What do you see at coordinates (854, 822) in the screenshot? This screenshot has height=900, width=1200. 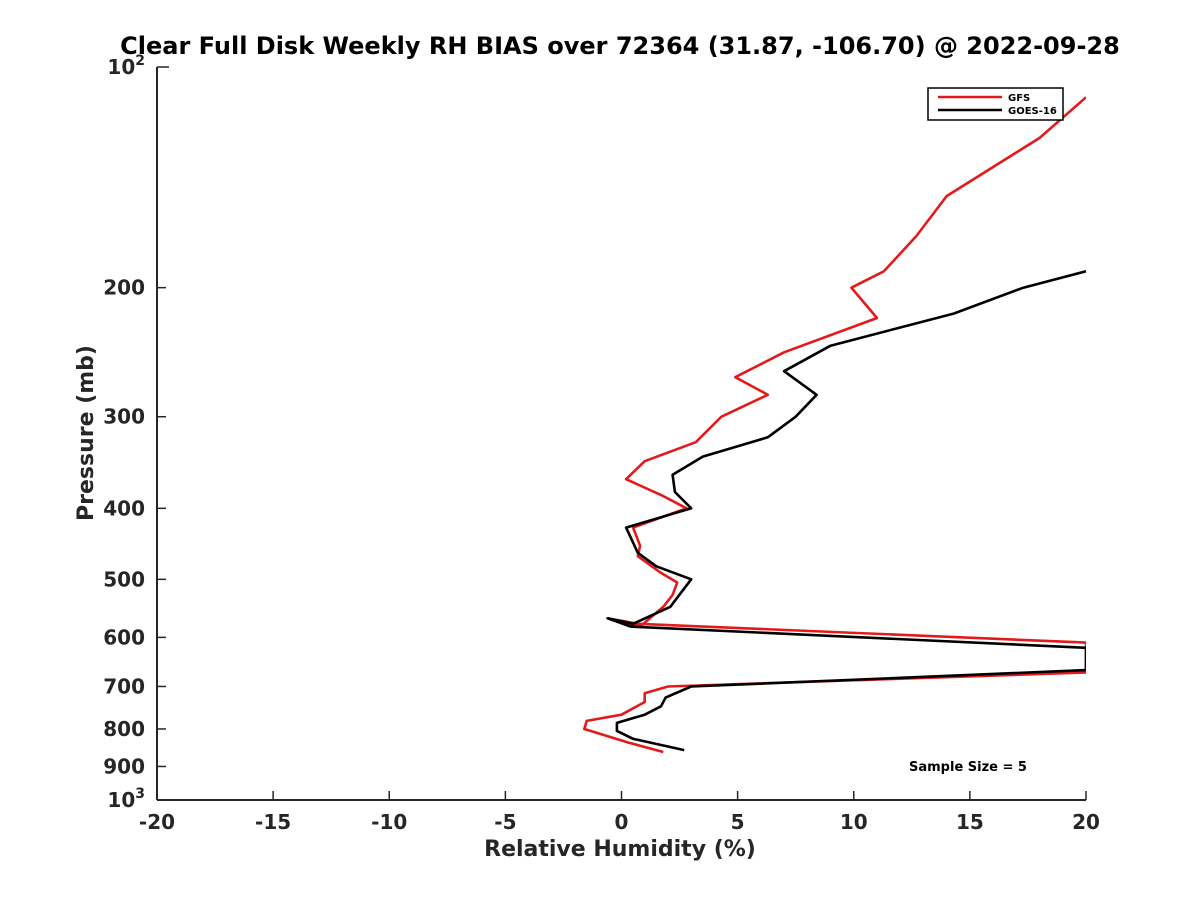 I see `x-tick-label: 10` at bounding box center [854, 822].